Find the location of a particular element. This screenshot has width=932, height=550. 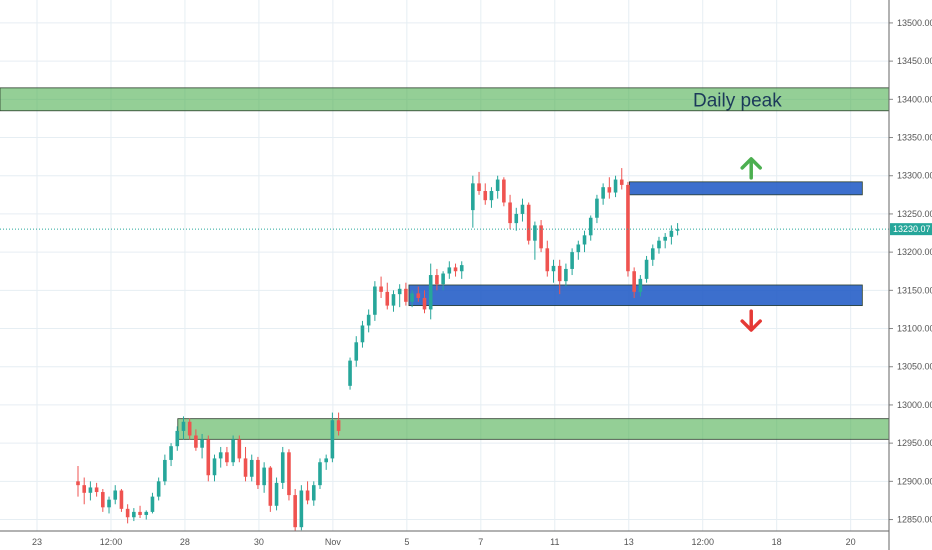

lower-support-zone is located at coordinates (533, 429).